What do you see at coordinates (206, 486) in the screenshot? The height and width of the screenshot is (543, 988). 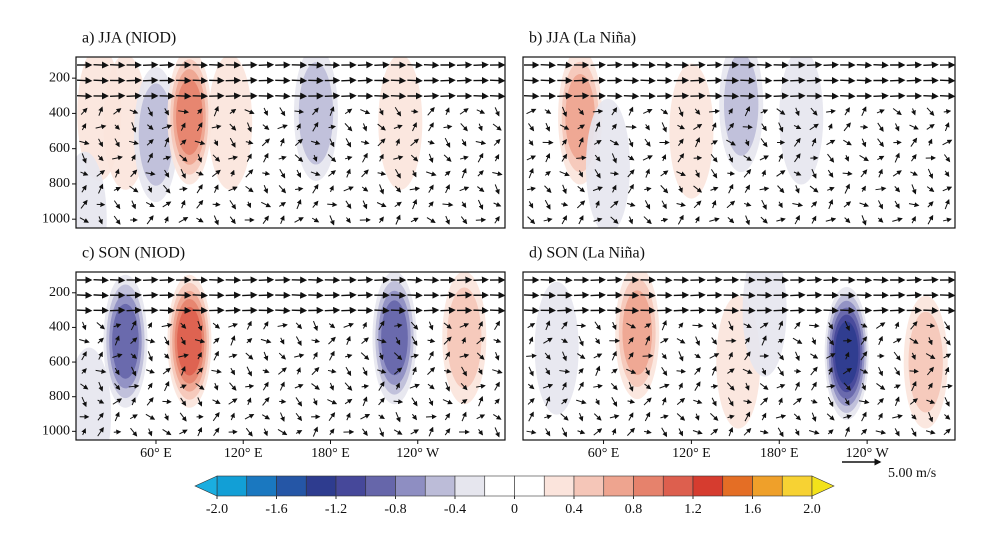 I see `colorbar-under` at bounding box center [206, 486].